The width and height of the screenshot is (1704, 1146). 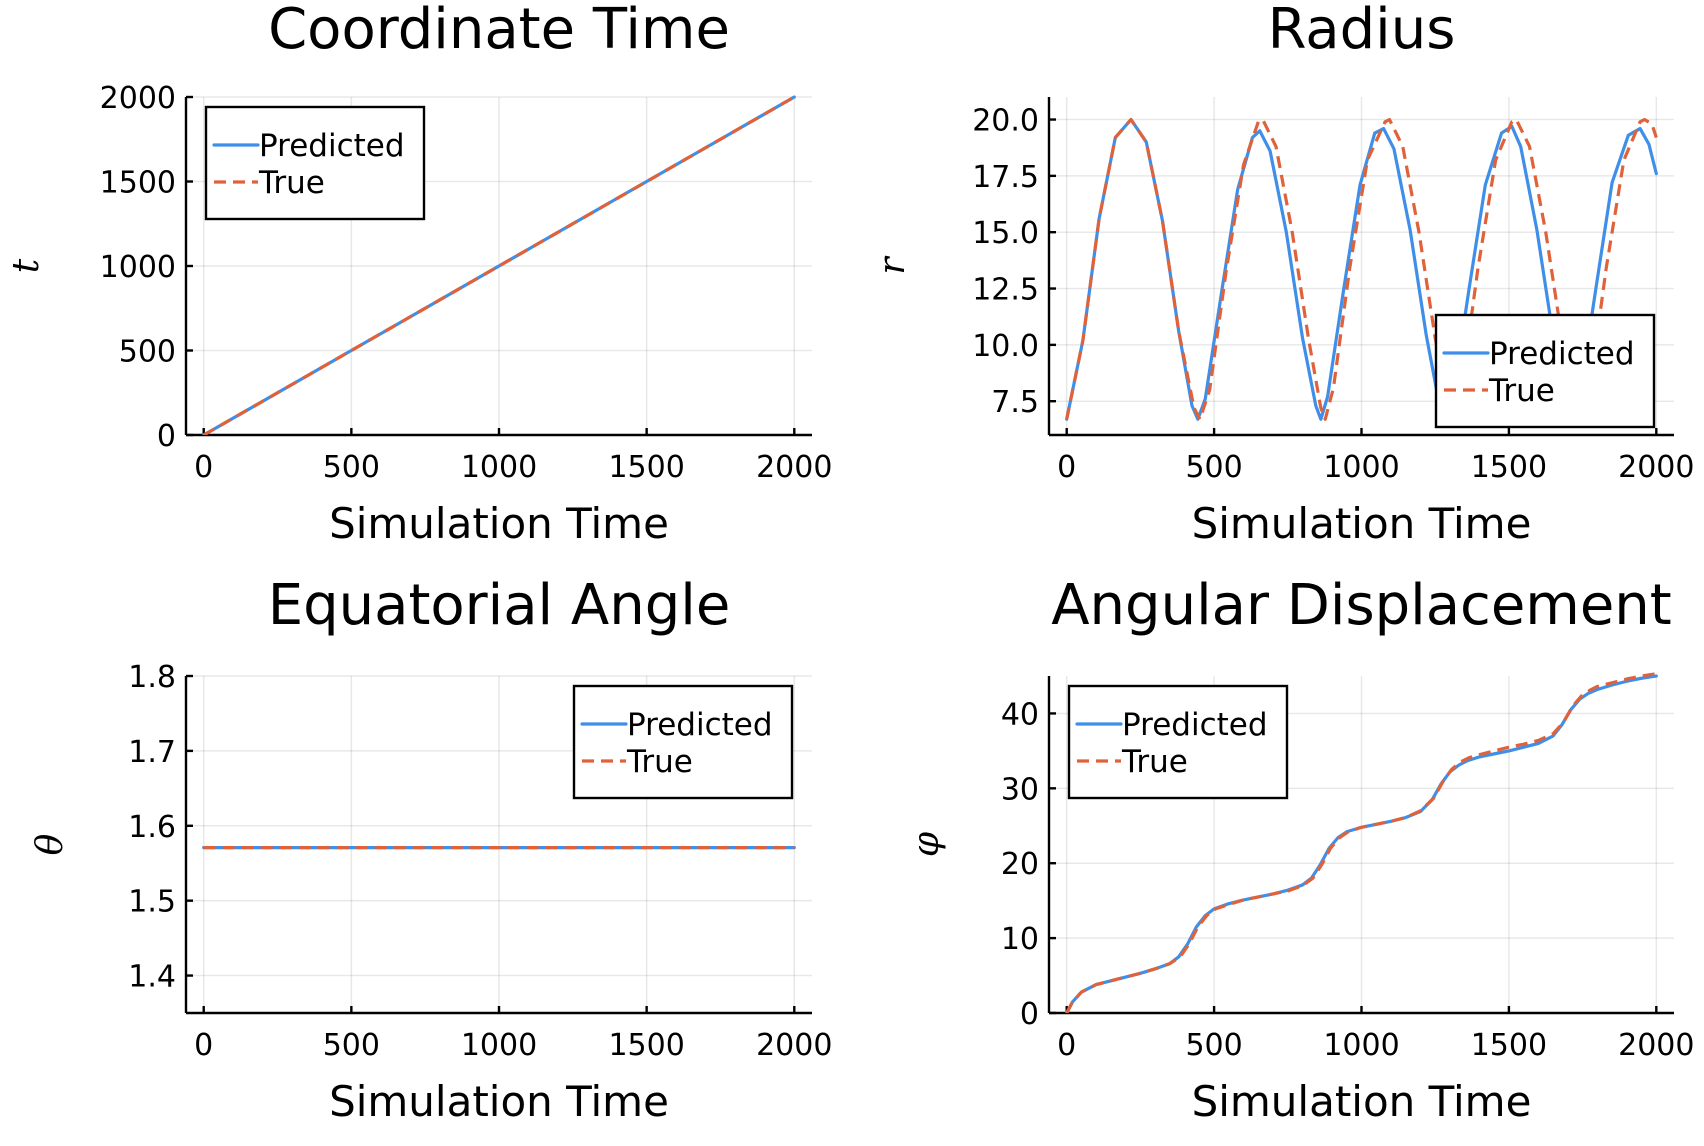 I want to click on chart-title: Angular Displacement, so click(x=1361, y=605).